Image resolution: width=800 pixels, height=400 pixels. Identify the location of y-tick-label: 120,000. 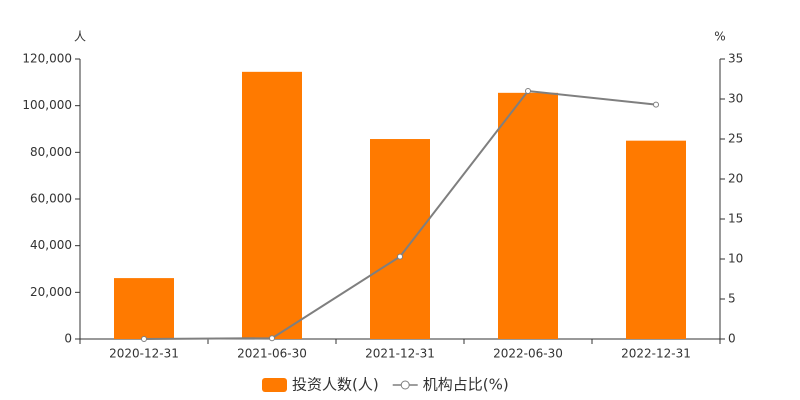
(47, 59).